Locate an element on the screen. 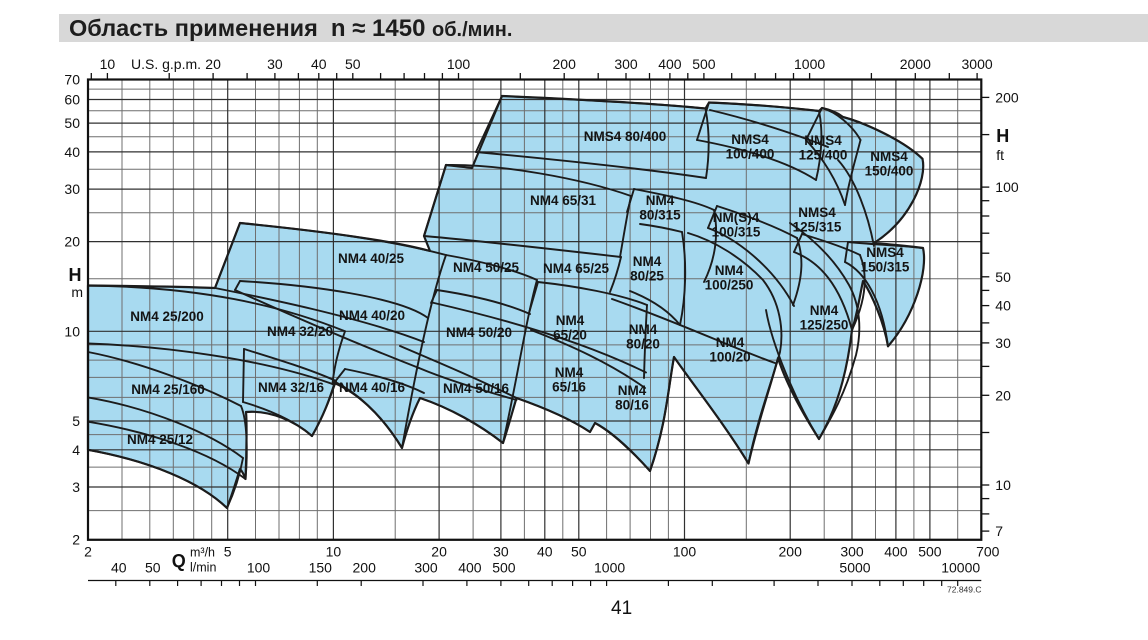 This screenshot has width=1148, height=640. svg-text: 7 is located at coordinates (999, 531).